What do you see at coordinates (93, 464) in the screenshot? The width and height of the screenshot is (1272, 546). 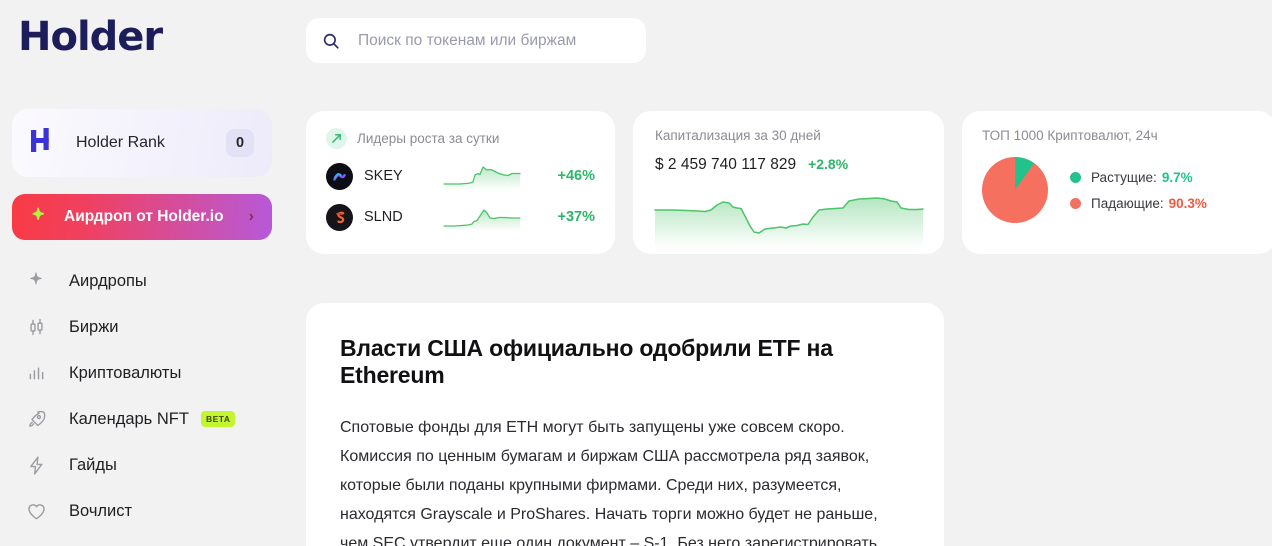 I see `sidebar-item-label: Гайды` at bounding box center [93, 464].